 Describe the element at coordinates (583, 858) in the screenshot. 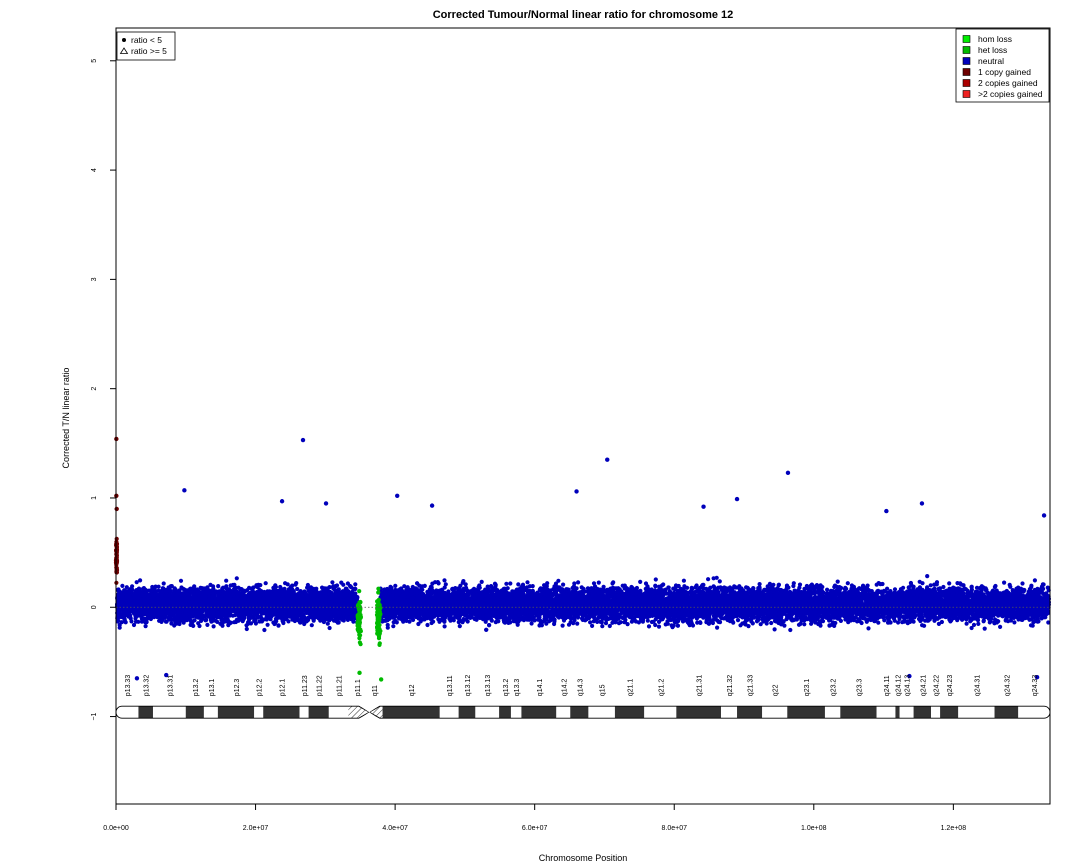

I see `x-axis-label: Chromosome Position` at that location.